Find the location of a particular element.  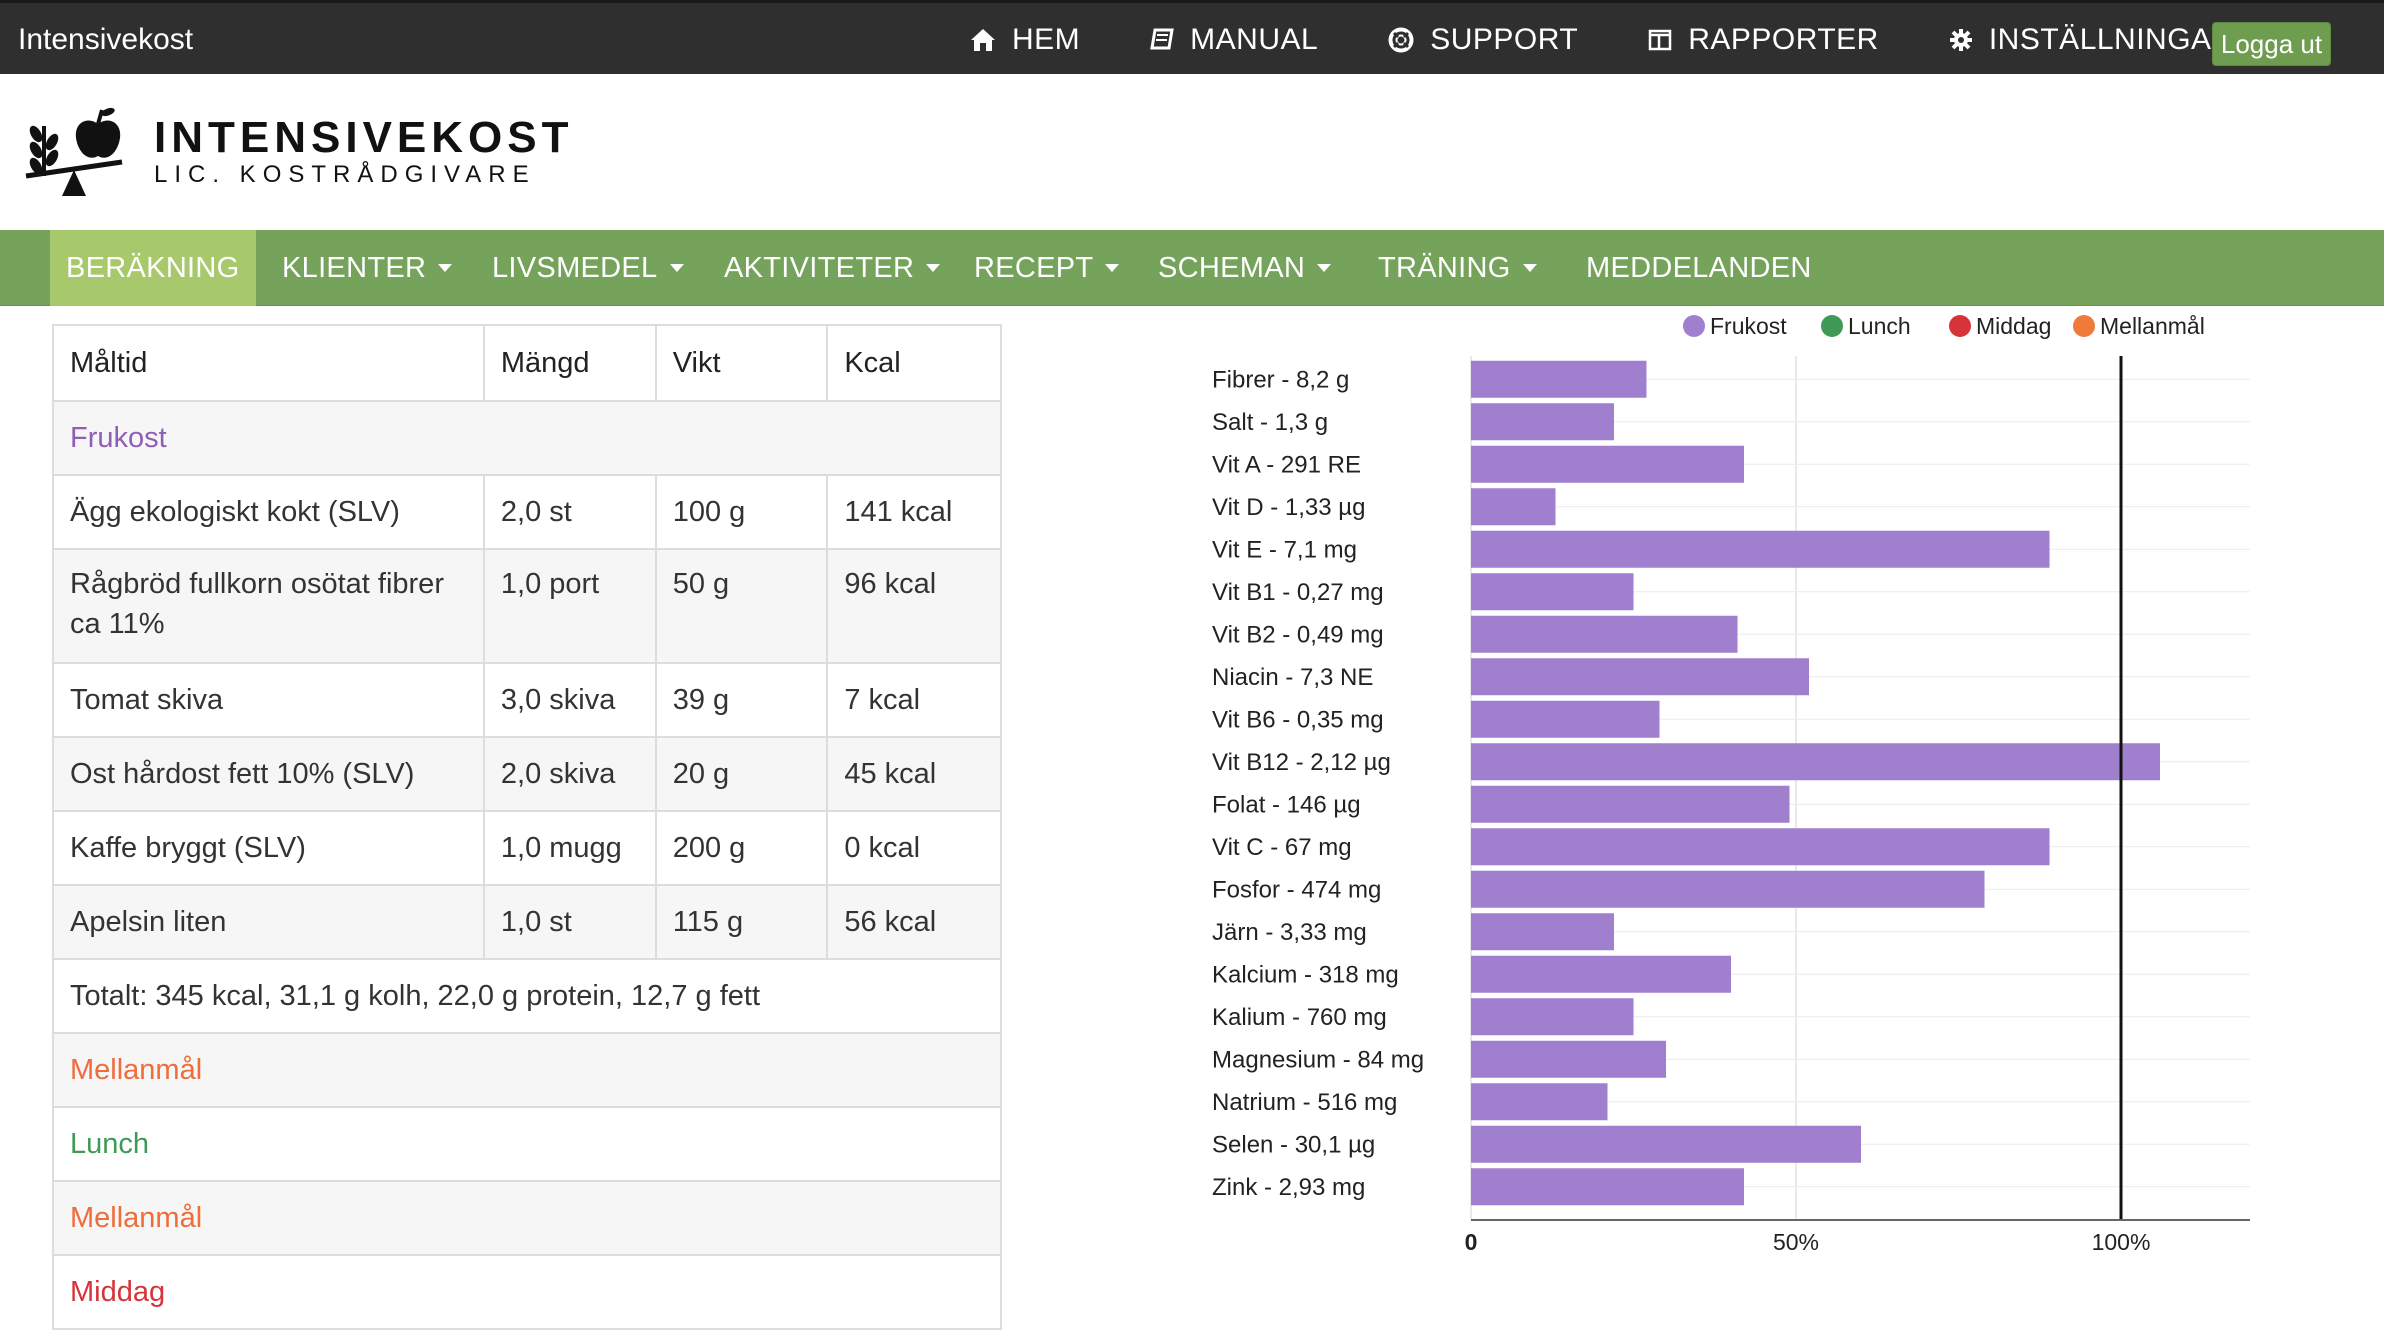

food-weight: 39 g is located at coordinates (741, 700).